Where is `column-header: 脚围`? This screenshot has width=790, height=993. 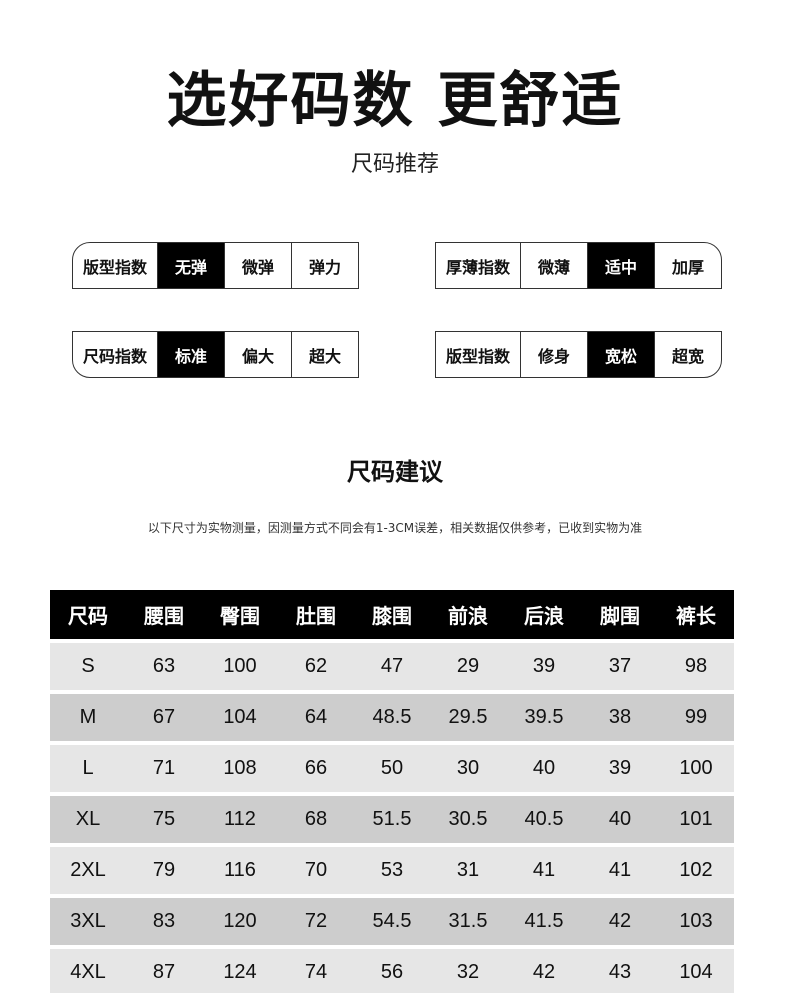
column-header: 脚围 is located at coordinates (620, 614).